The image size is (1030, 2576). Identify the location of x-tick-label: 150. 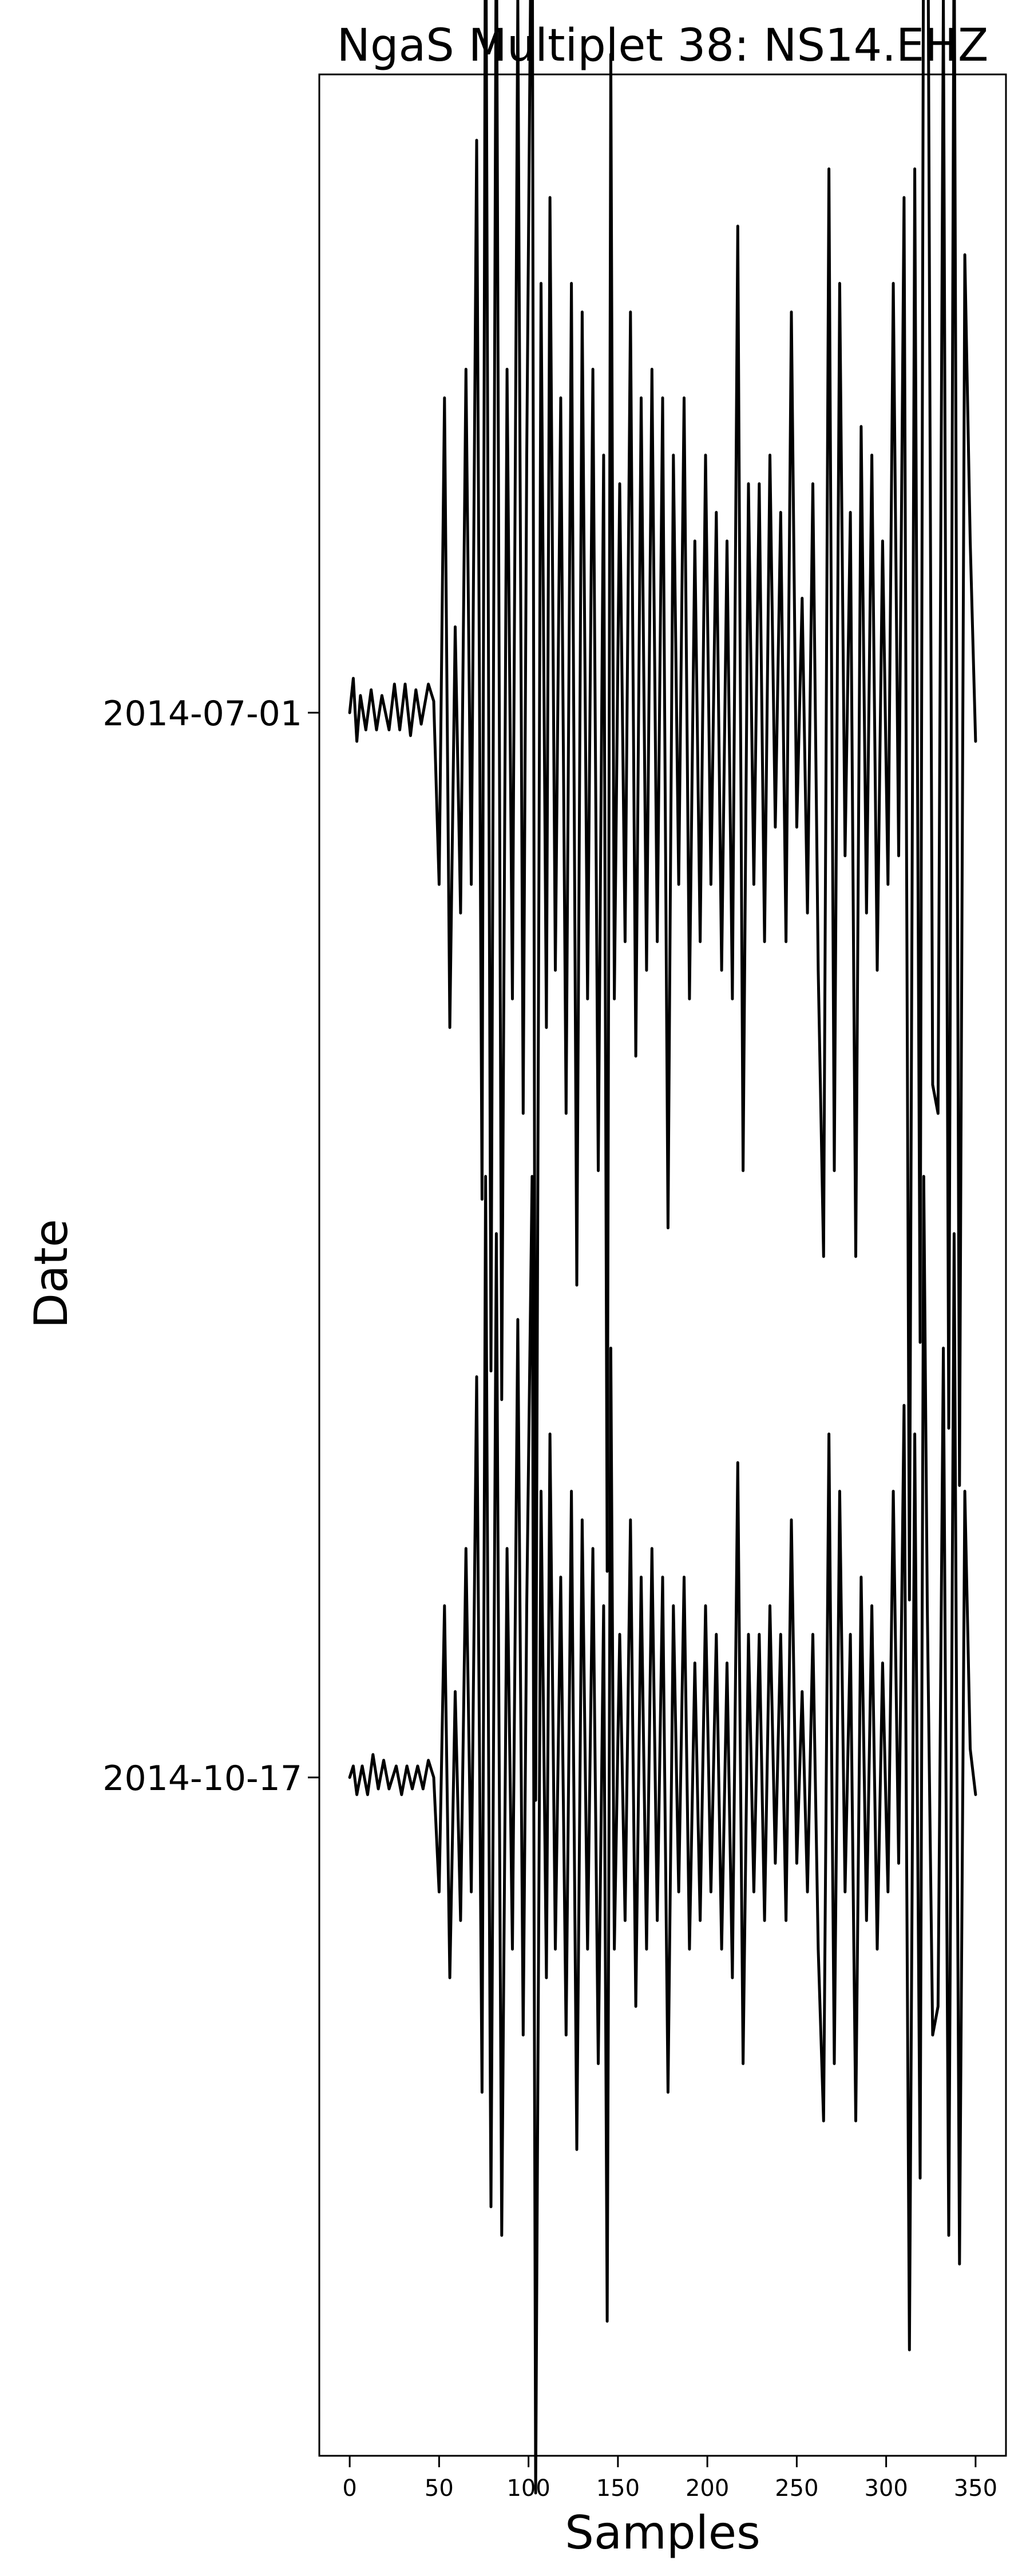
(618, 2488).